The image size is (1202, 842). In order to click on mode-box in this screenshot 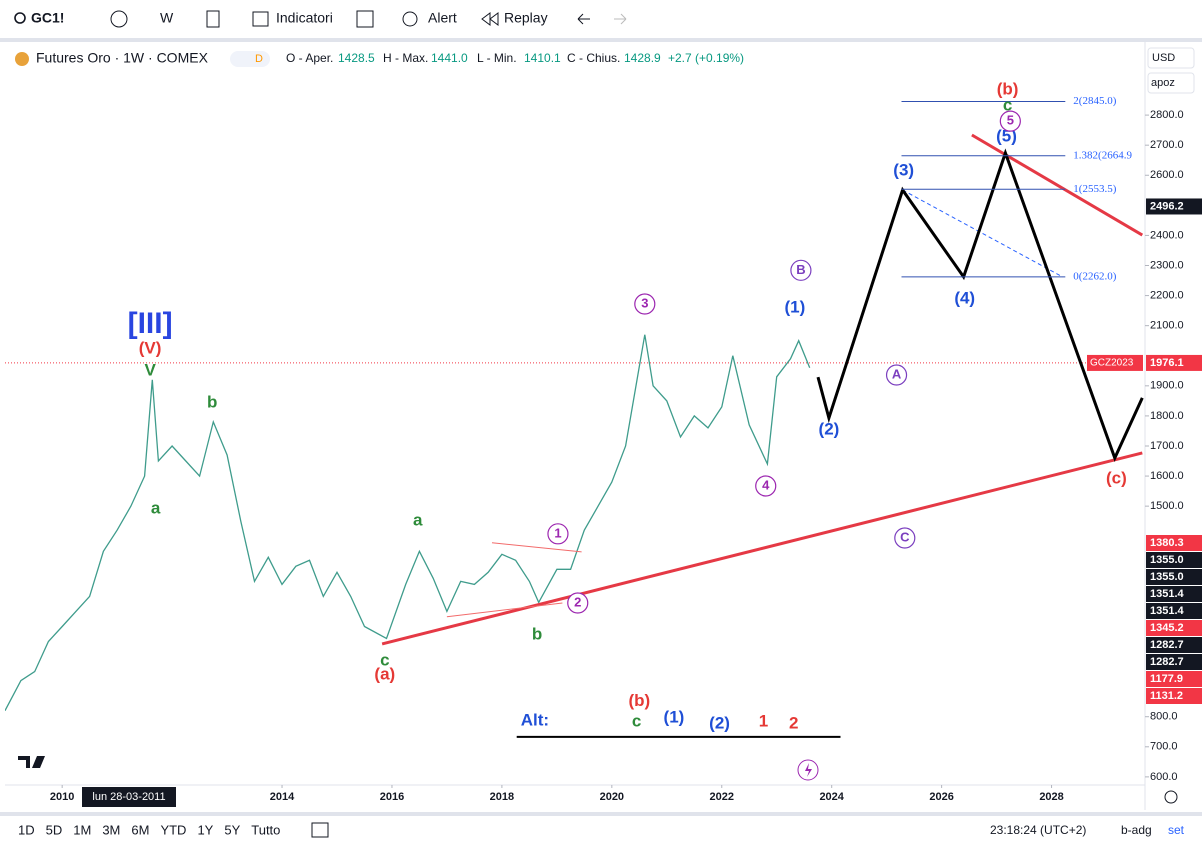, I will do `click(1171, 83)`.